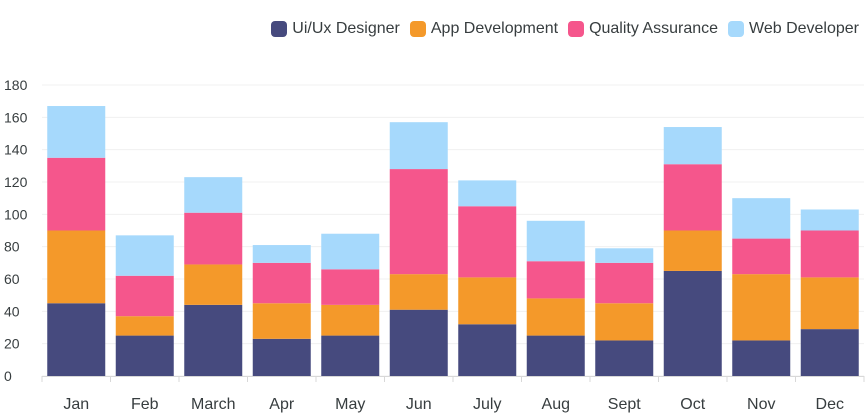 The width and height of the screenshot is (867, 420). Describe the element at coordinates (494, 28) in the screenshot. I see `legend-label: App Development` at that location.